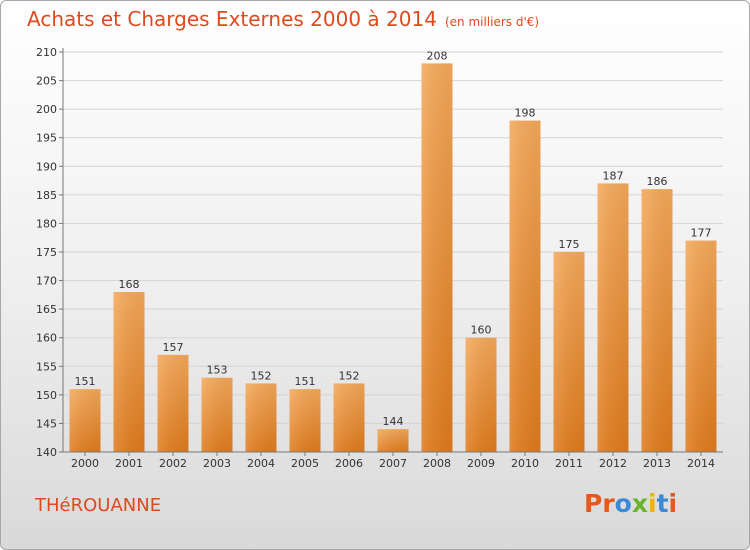 Image resolution: width=750 pixels, height=550 pixels. Describe the element at coordinates (569, 244) in the screenshot. I see `data-label: 175` at that location.